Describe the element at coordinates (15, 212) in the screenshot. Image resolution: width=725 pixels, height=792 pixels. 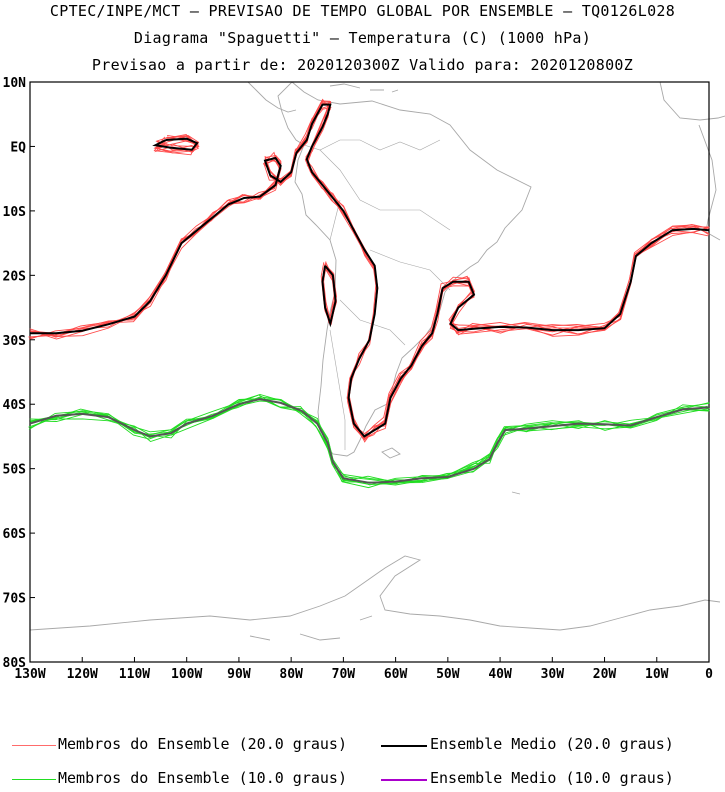
I see `lat-label-10S: 10S` at that location.